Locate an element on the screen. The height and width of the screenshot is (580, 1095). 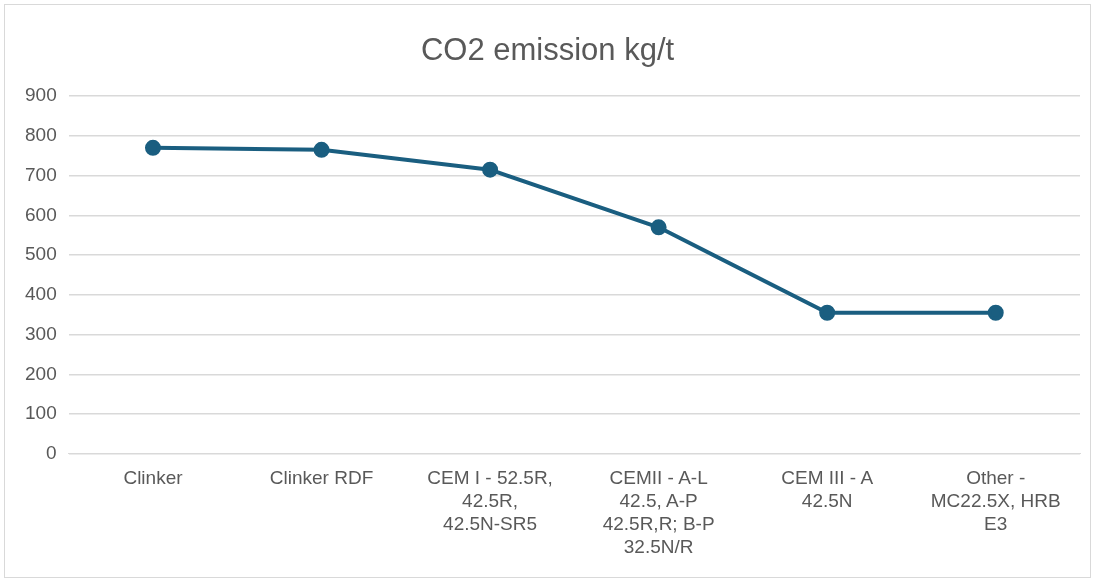
x-tick-label: CEM III - A 42.5N is located at coordinates (827, 489).